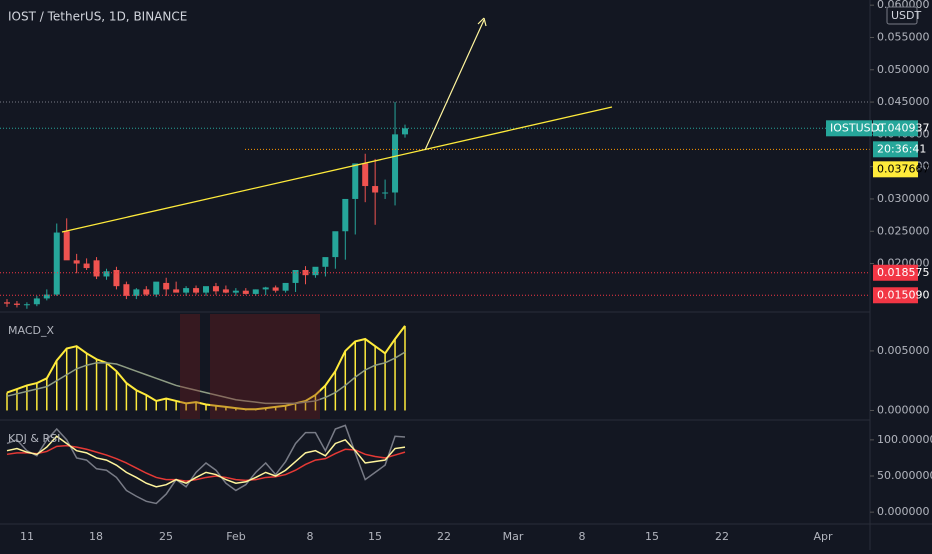 This screenshot has height=554, width=932. What do you see at coordinates (903, 350) in the screenshot?
I see `y-tick-label: 0.005000` at bounding box center [903, 350].